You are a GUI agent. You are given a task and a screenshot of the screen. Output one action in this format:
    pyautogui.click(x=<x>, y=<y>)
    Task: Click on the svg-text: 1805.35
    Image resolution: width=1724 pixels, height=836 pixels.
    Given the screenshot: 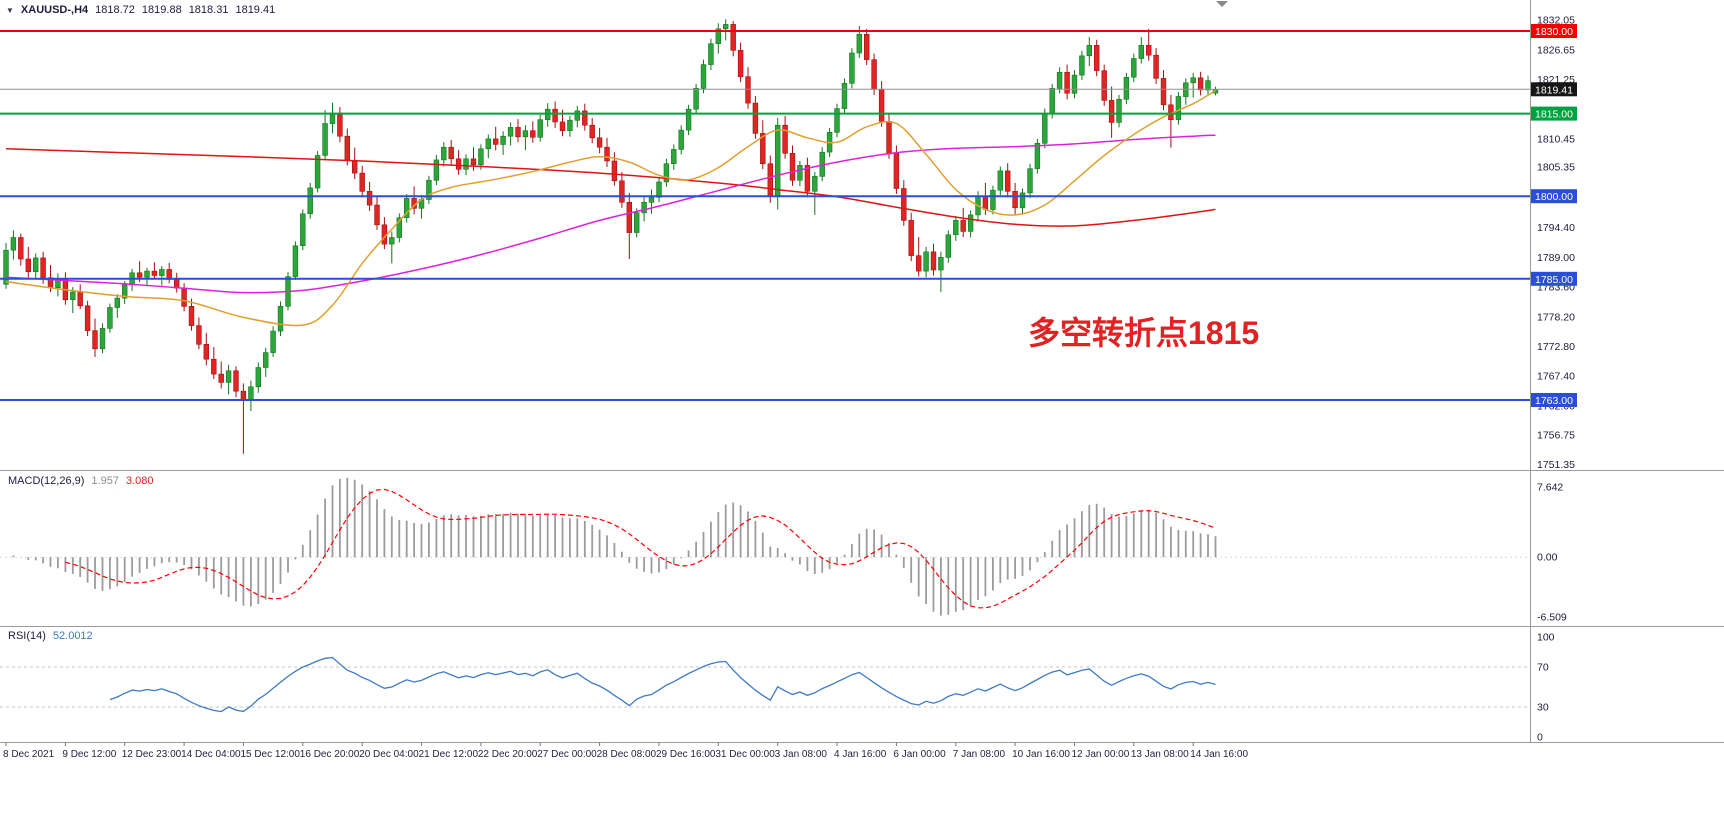 What is the action you would take?
    pyautogui.click(x=1556, y=168)
    